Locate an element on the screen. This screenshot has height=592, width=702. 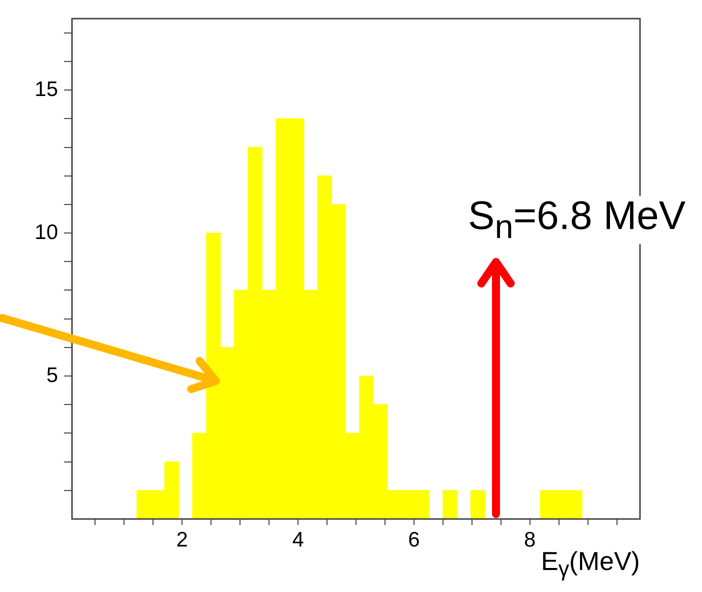
annotation: S$_{n}$=6.8 MeV is located at coordinates (577, 220).